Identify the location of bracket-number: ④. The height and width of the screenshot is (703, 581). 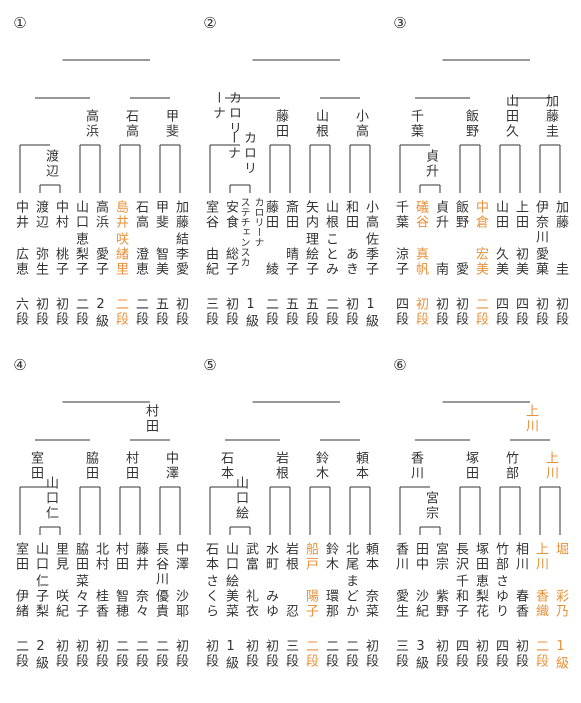
(20, 365).